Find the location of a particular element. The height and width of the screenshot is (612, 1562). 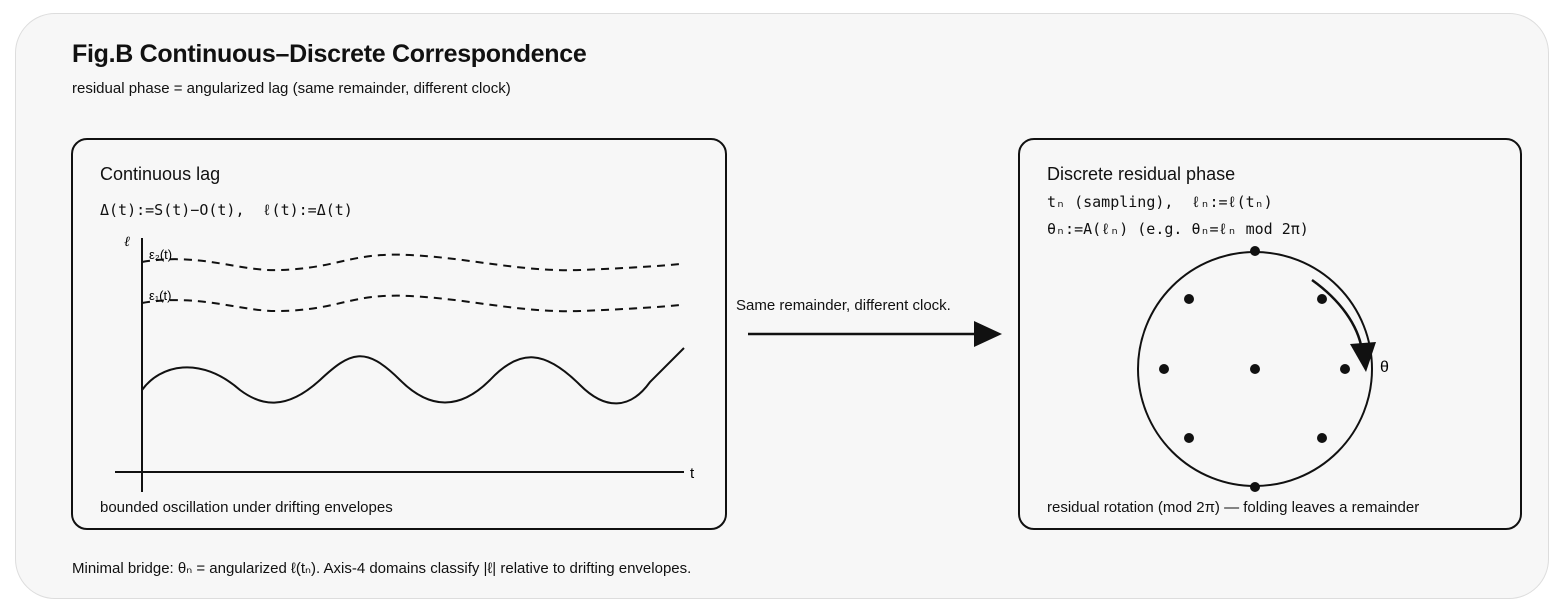

left-panel-title: Continuous lag is located at coordinates (160, 174).